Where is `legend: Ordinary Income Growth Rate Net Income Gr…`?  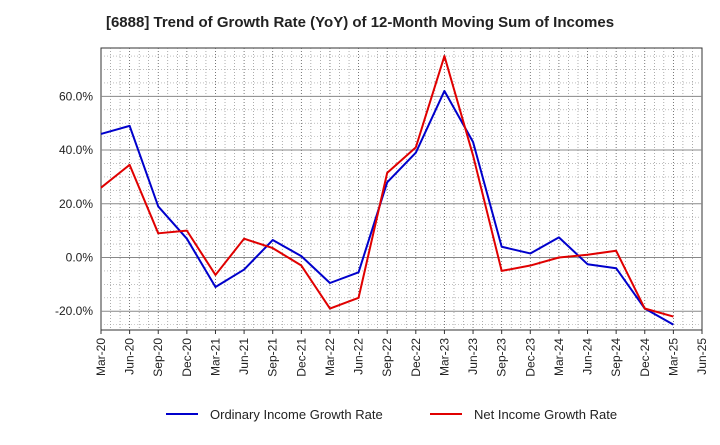
legend: Ordinary Income Growth Rate Net Income Gr… is located at coordinates (391, 414).